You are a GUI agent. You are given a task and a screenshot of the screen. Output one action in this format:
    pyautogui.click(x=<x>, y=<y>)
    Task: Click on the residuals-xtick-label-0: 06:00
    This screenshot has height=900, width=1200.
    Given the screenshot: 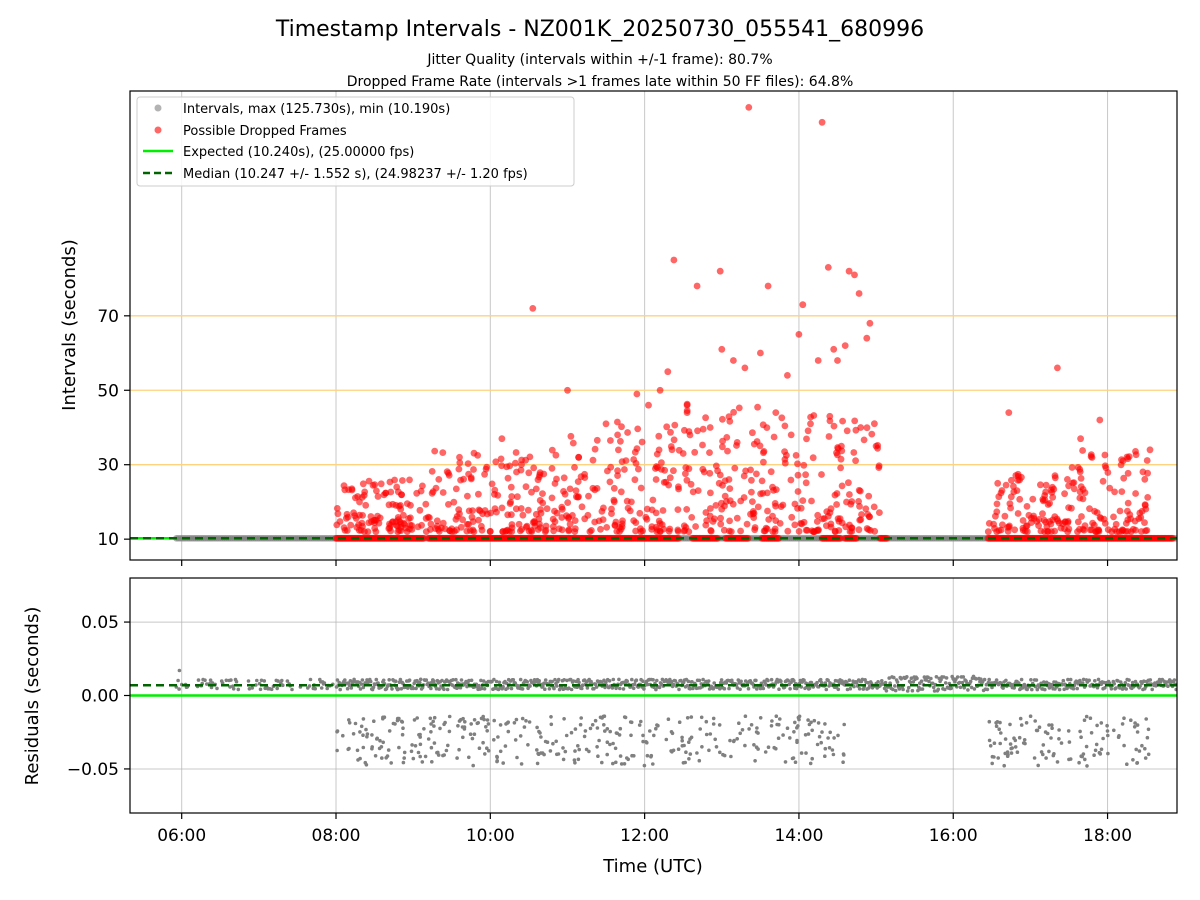 What is the action you would take?
    pyautogui.click(x=181, y=836)
    